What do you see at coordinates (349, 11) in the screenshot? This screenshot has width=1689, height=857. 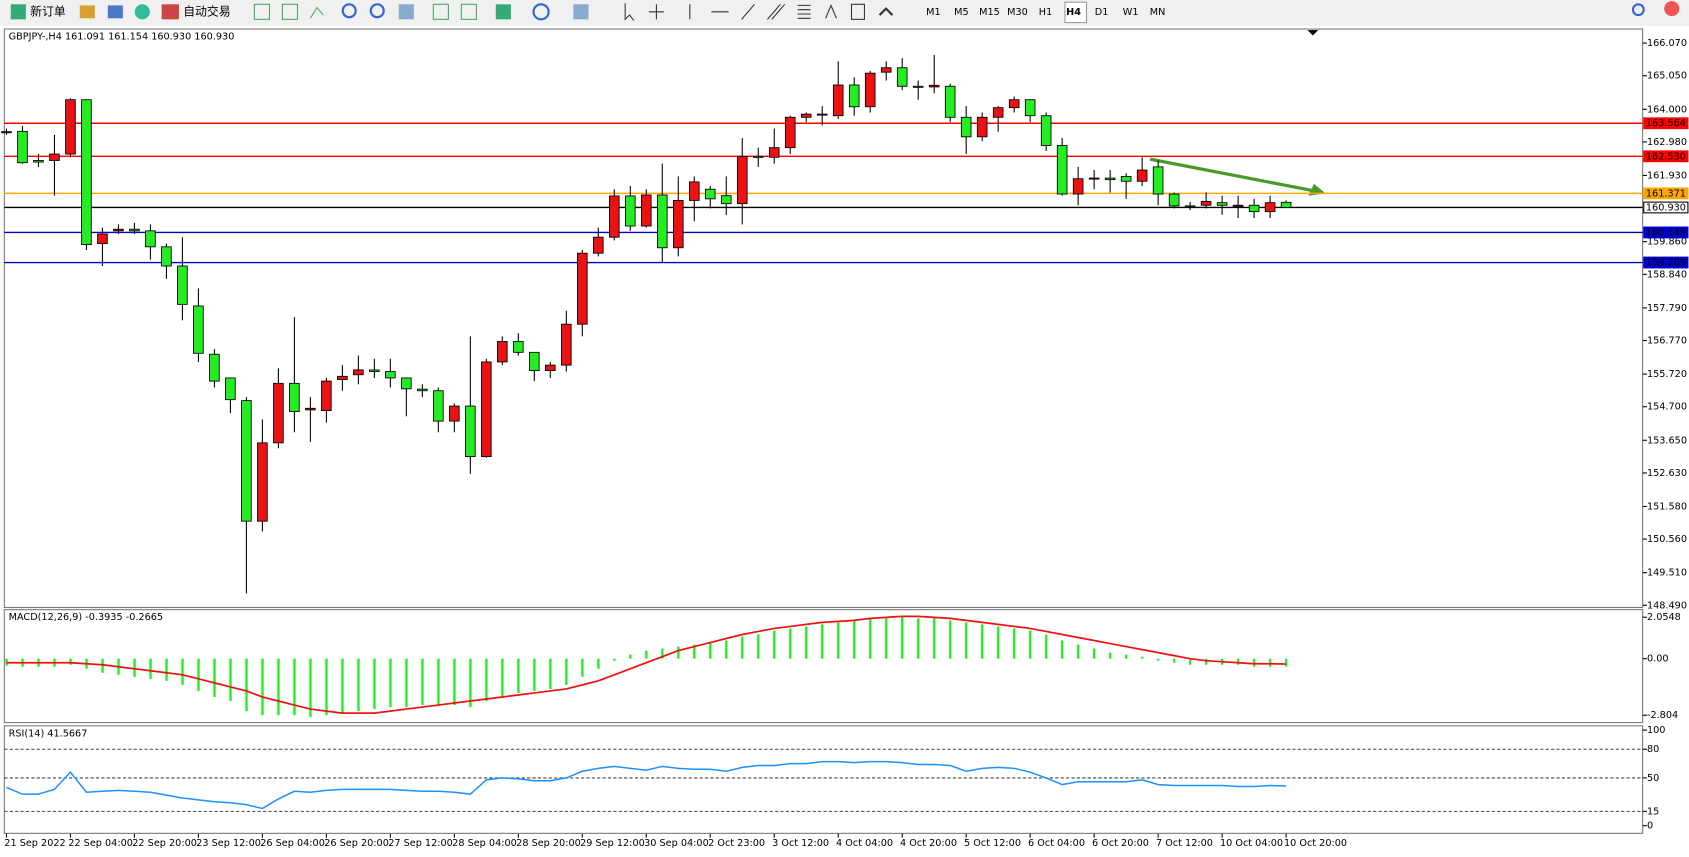 I see `zoom-in` at bounding box center [349, 11].